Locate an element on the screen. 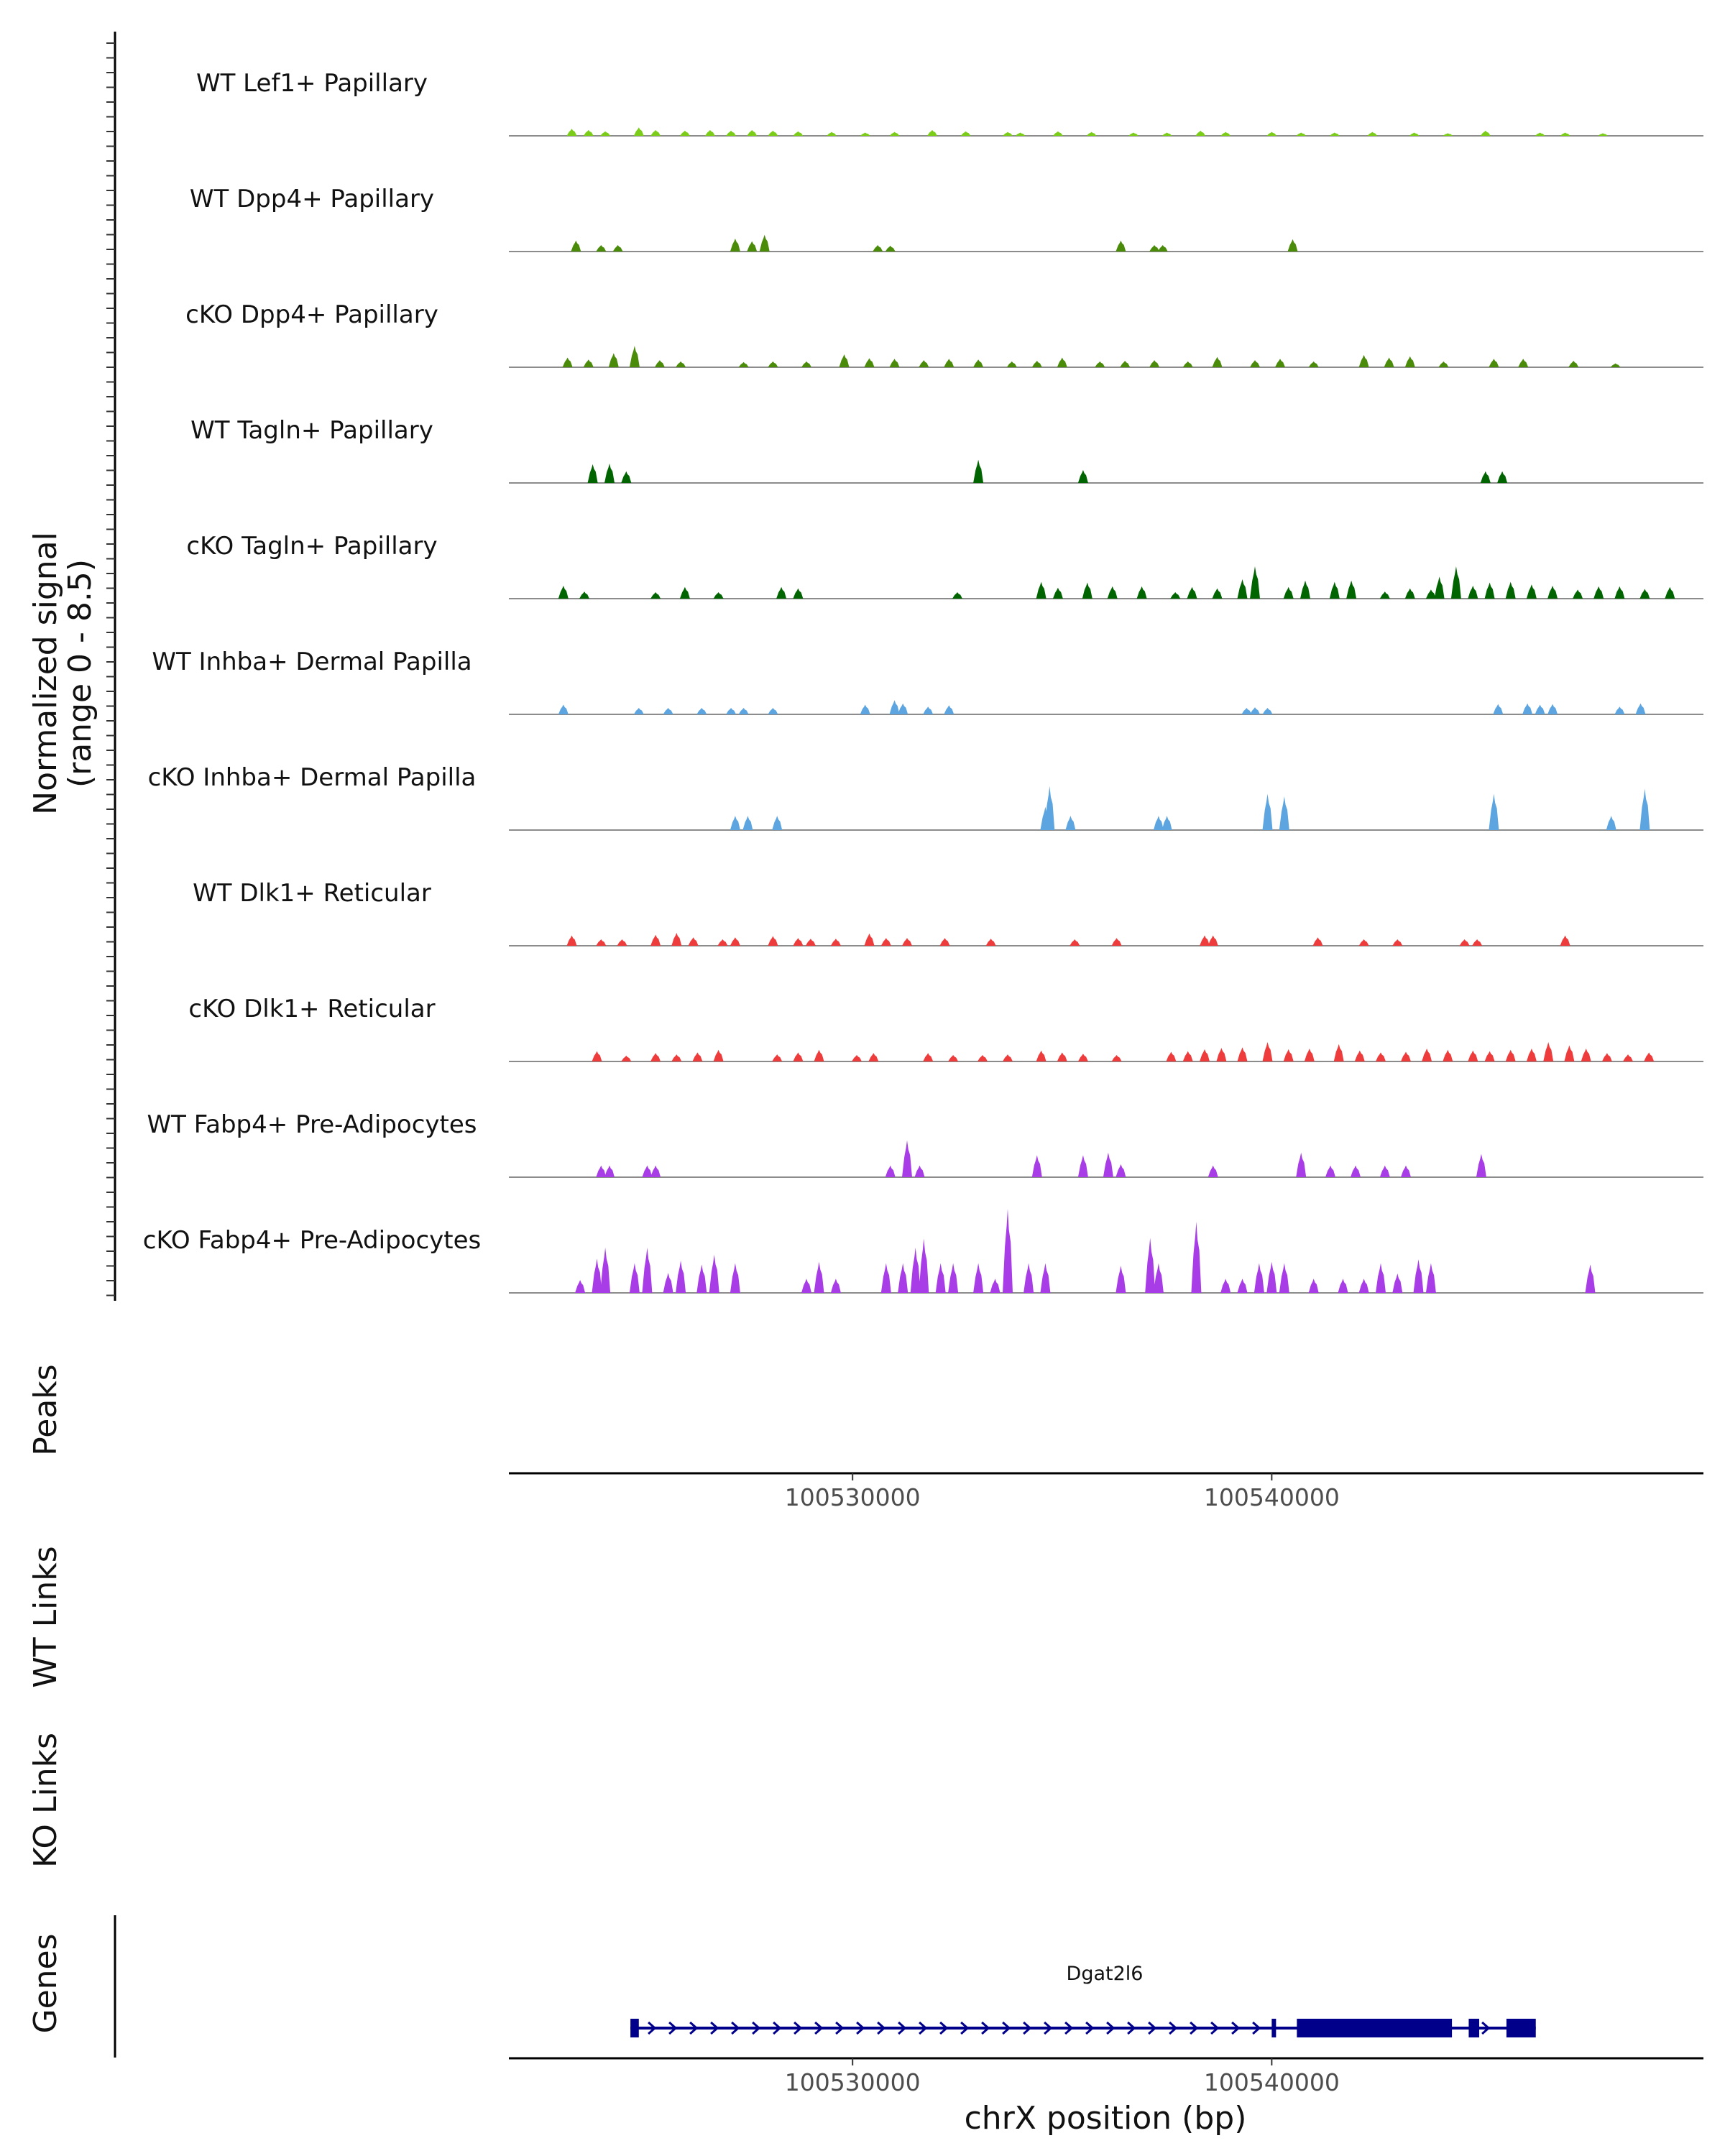 The image size is (1725, 2156). track-label: WT Tagln+ Papillary is located at coordinates (311, 430).